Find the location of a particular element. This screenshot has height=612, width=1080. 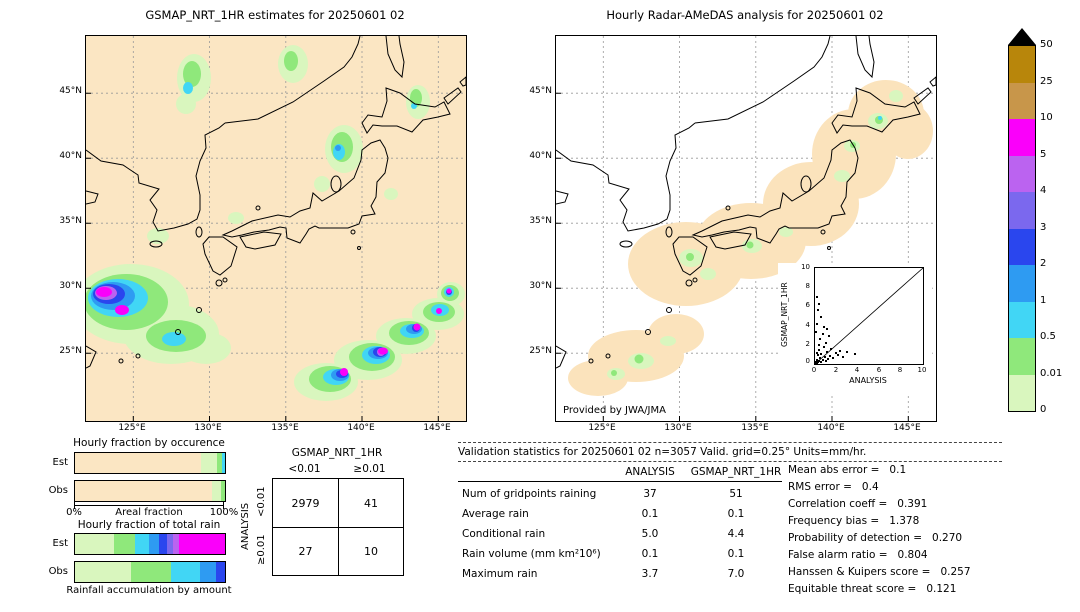

metric-row: Mean abs error = 0.1 is located at coordinates (847, 470).